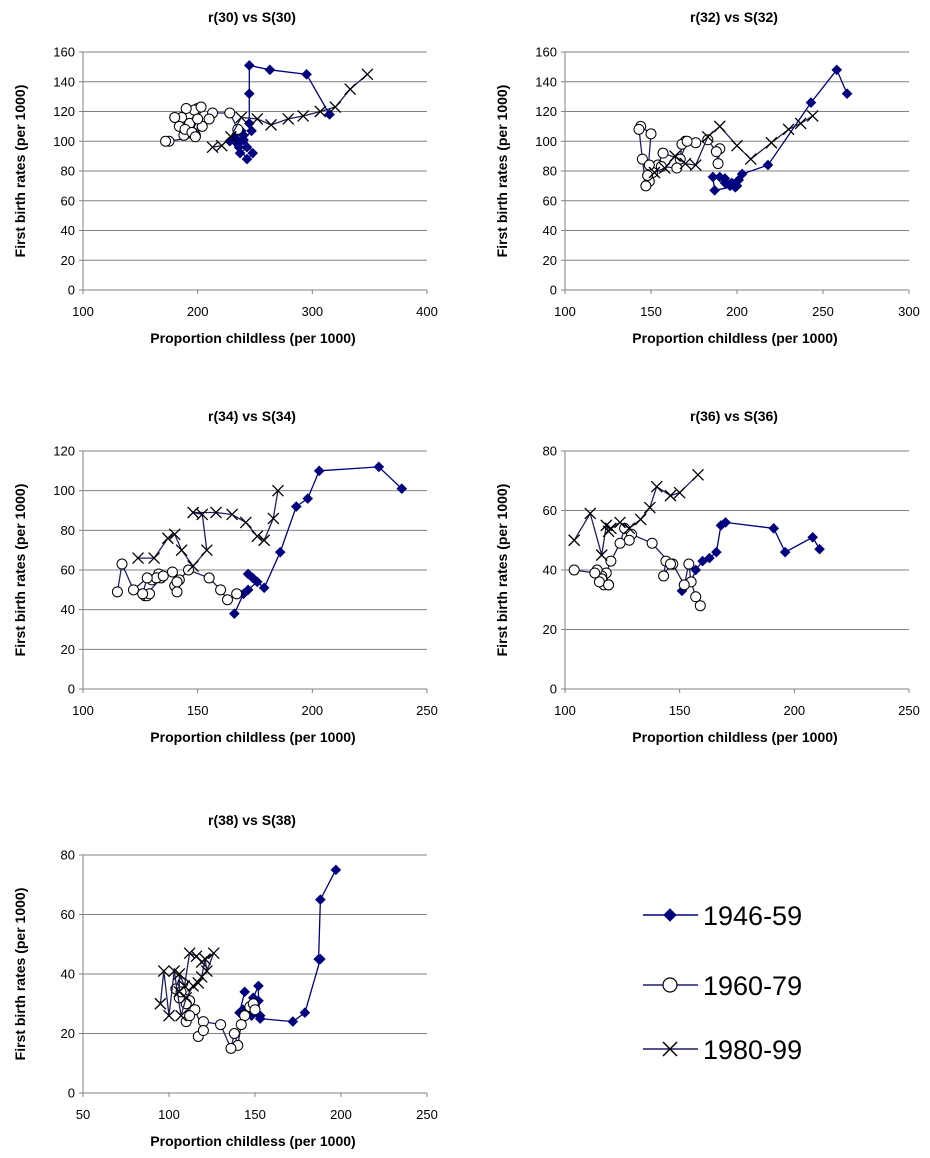  I want to click on chart-title: r(30) vs S(30), so click(252, 17).